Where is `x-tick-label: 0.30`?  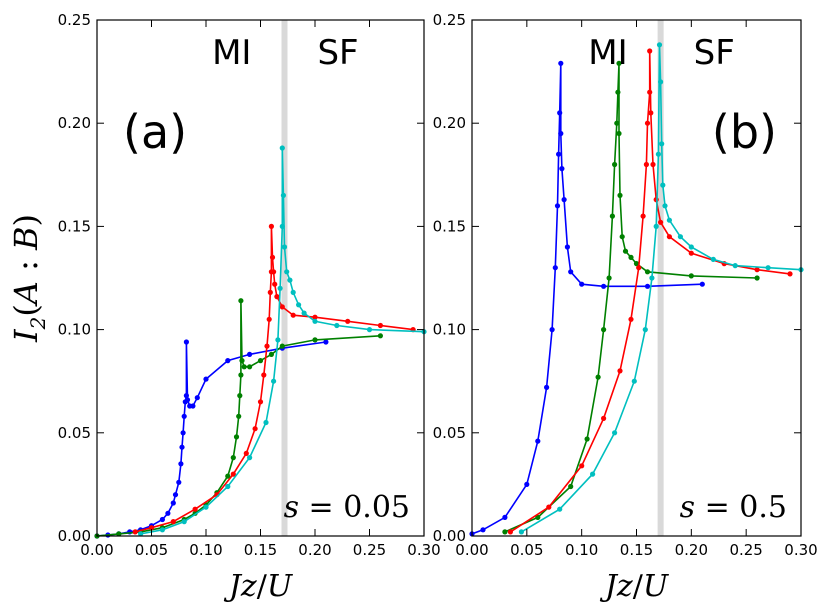
x-tick-label: 0.30 is located at coordinates (423, 550).